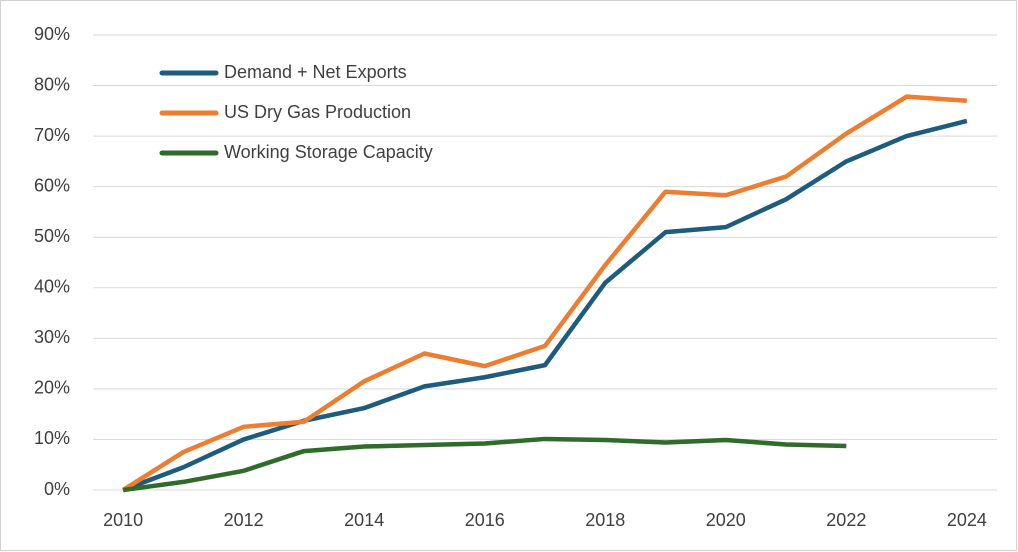 The height and width of the screenshot is (552, 1018). I want to click on y-tick-label: 90%, so click(52, 34).